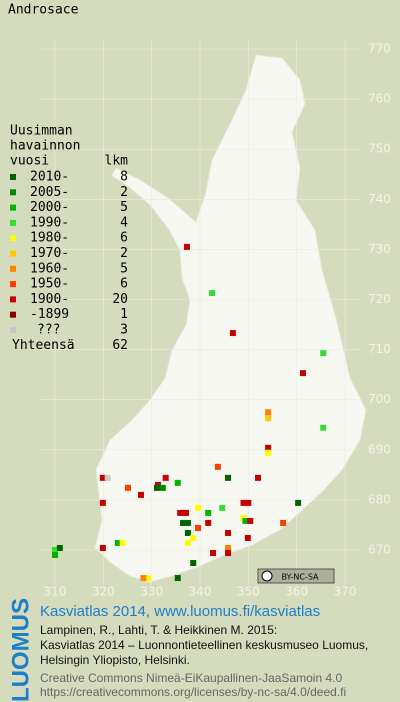 The image size is (400, 702). I want to click on legend-count: 1, so click(124, 314).